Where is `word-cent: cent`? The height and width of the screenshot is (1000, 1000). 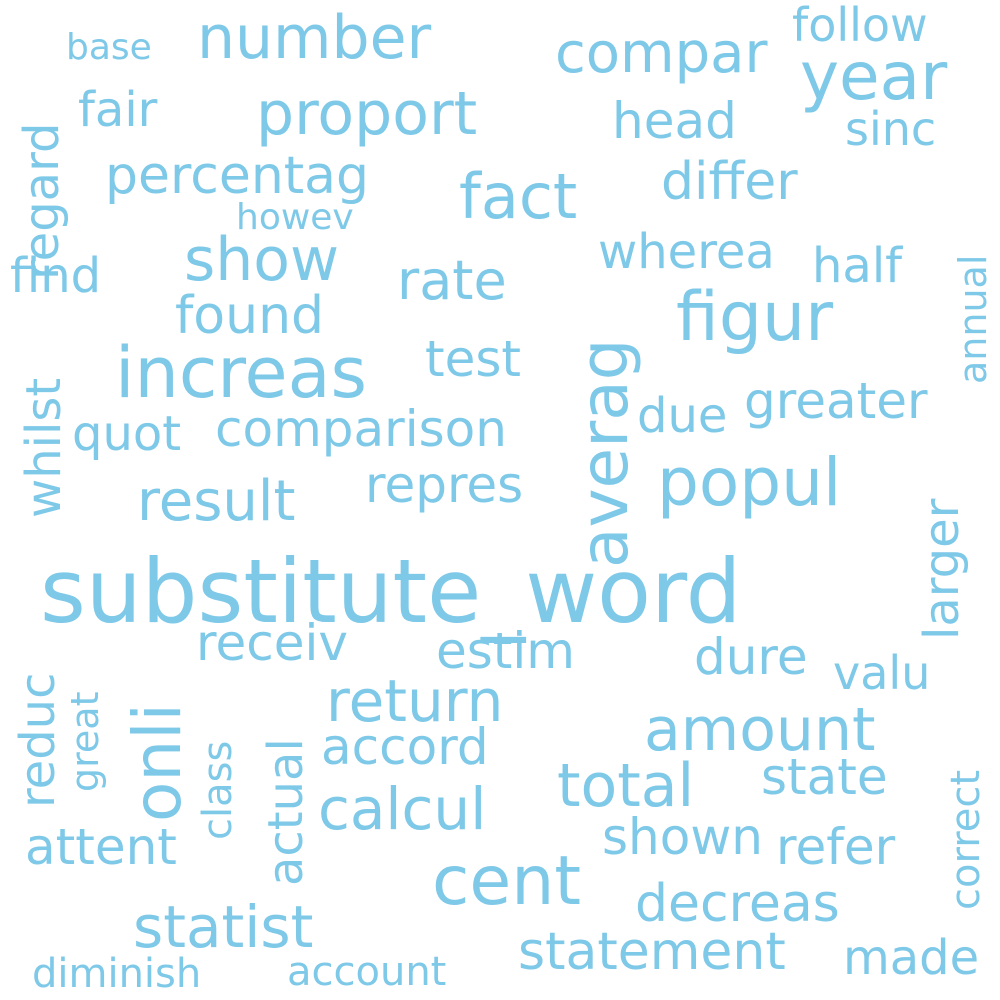 word-cent: cent is located at coordinates (506, 881).